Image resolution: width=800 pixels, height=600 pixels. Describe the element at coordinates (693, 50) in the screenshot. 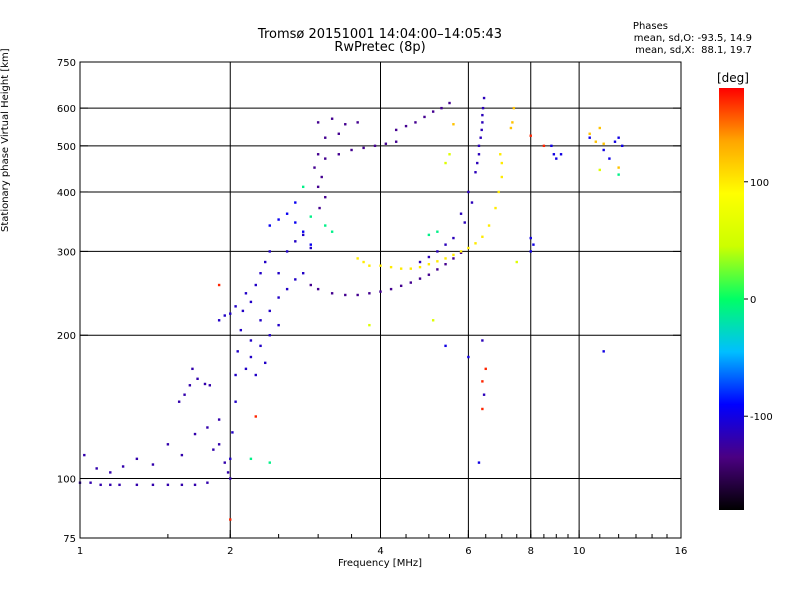

I see `phase-stats-x: mean, sd,X: 88.1, 19.7` at that location.